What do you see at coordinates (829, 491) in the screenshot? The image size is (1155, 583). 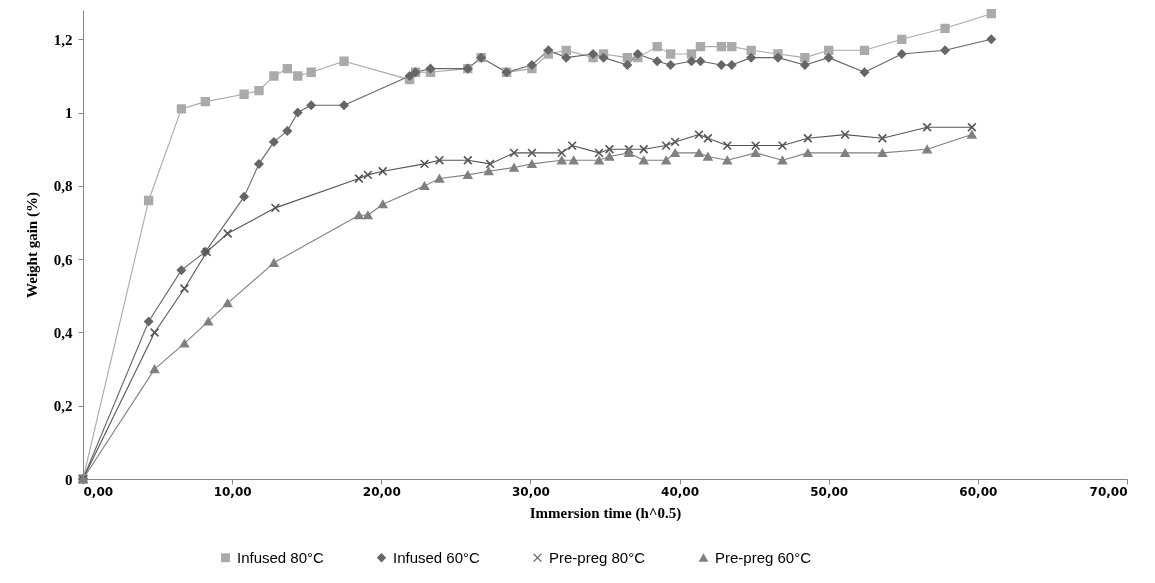 I see `x-tick-label: 50,00` at bounding box center [829, 491].